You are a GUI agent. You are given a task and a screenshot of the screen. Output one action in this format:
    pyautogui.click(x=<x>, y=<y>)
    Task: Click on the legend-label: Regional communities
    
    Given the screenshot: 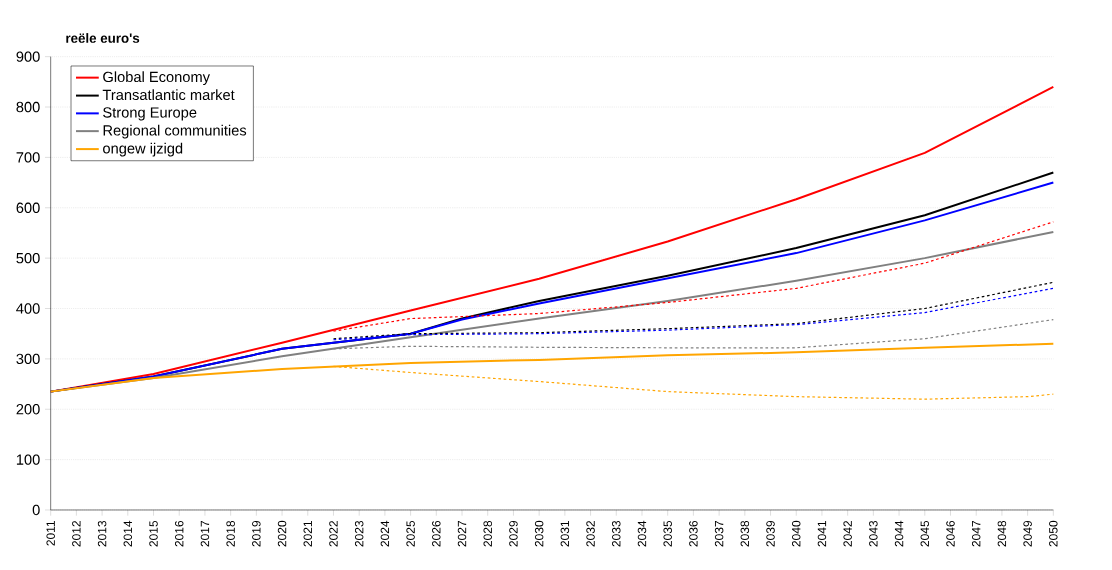 What is the action you would take?
    pyautogui.click(x=175, y=131)
    